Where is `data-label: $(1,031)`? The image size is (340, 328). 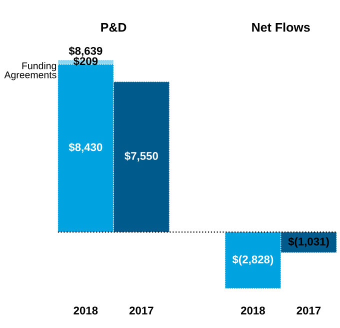
data-label: $(1,031) is located at coordinates (308, 242).